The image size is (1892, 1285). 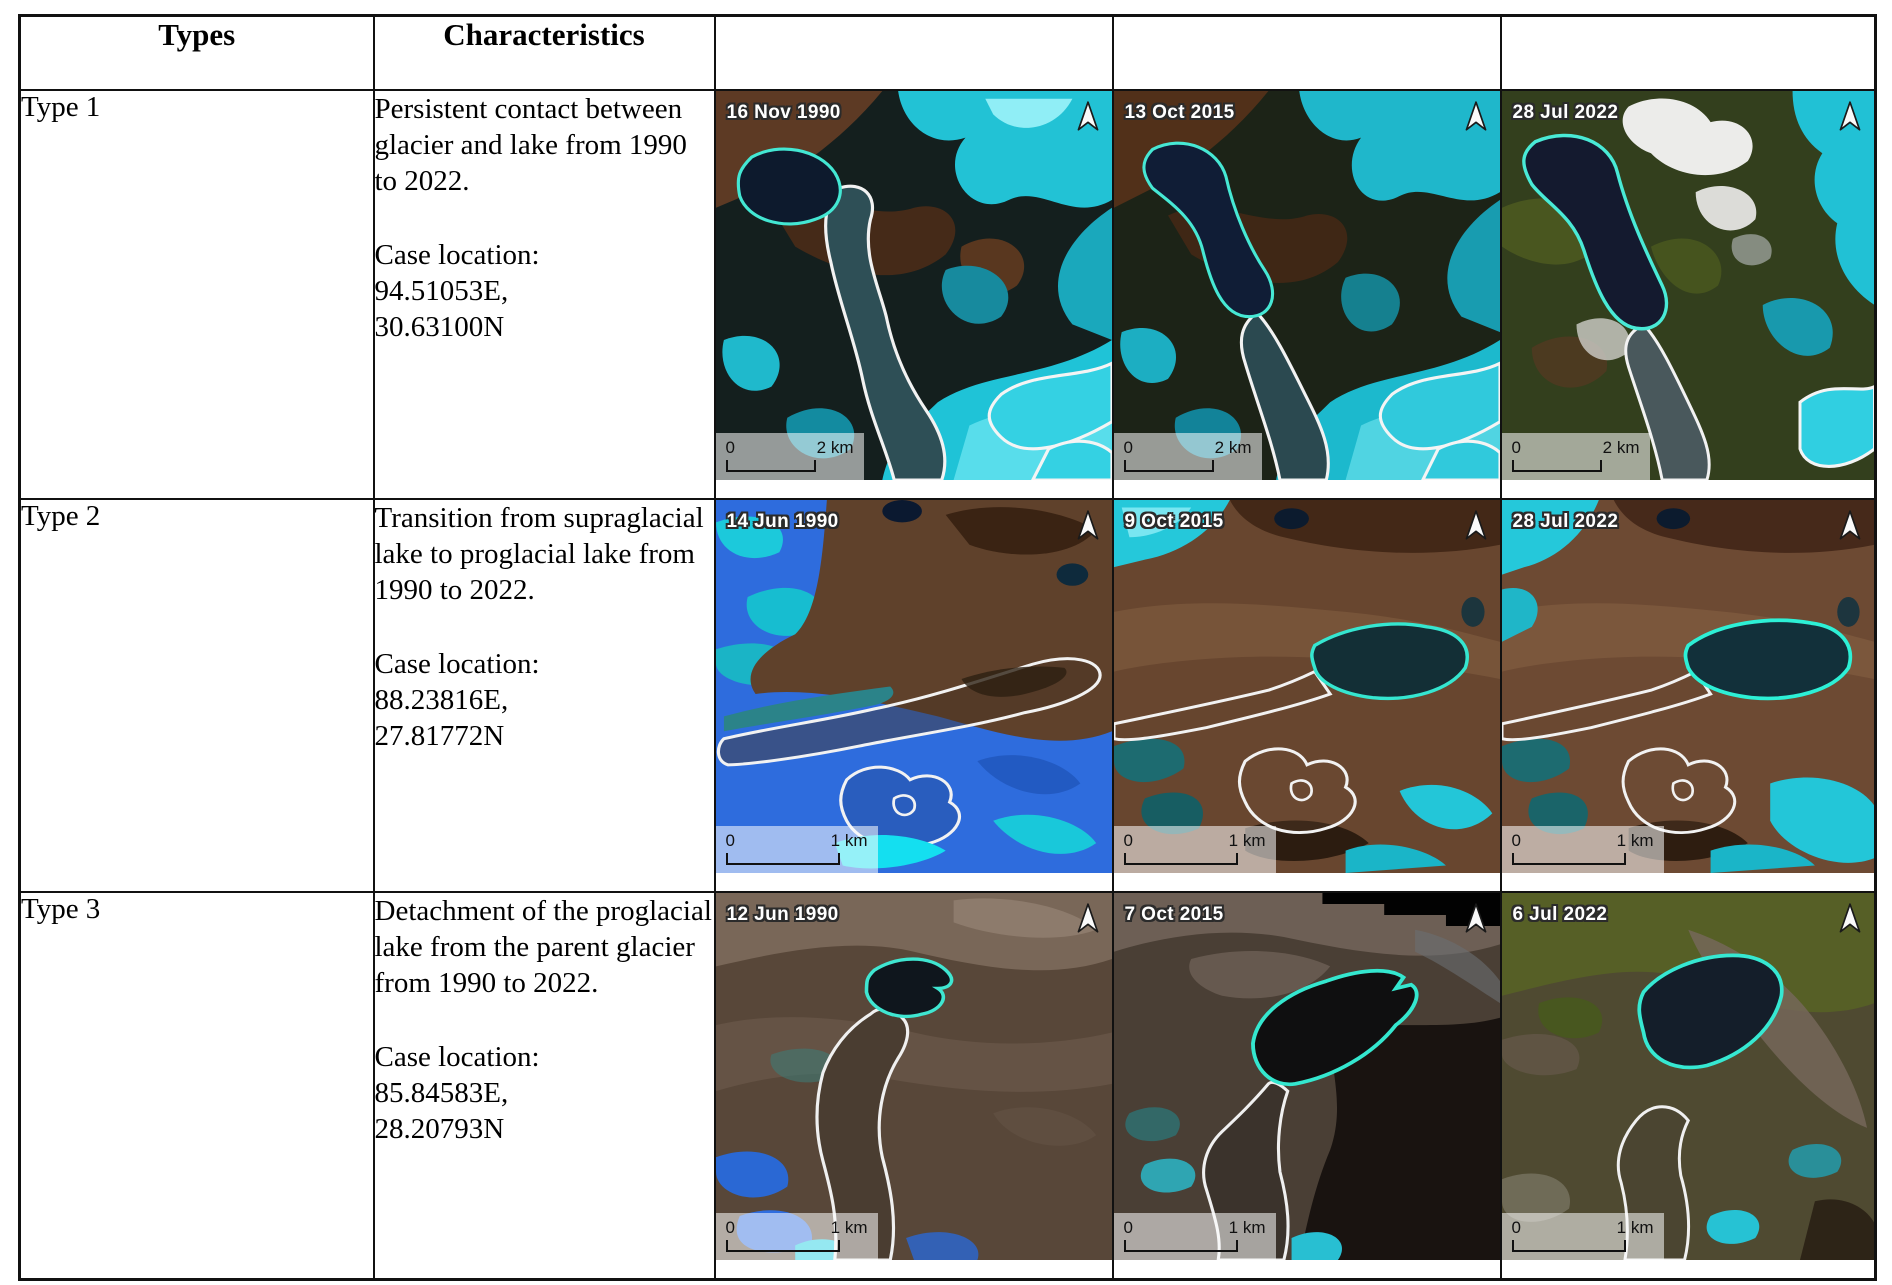 I want to click on image-cell: 14 Jun 1990 0 1 km, so click(x=913, y=695).